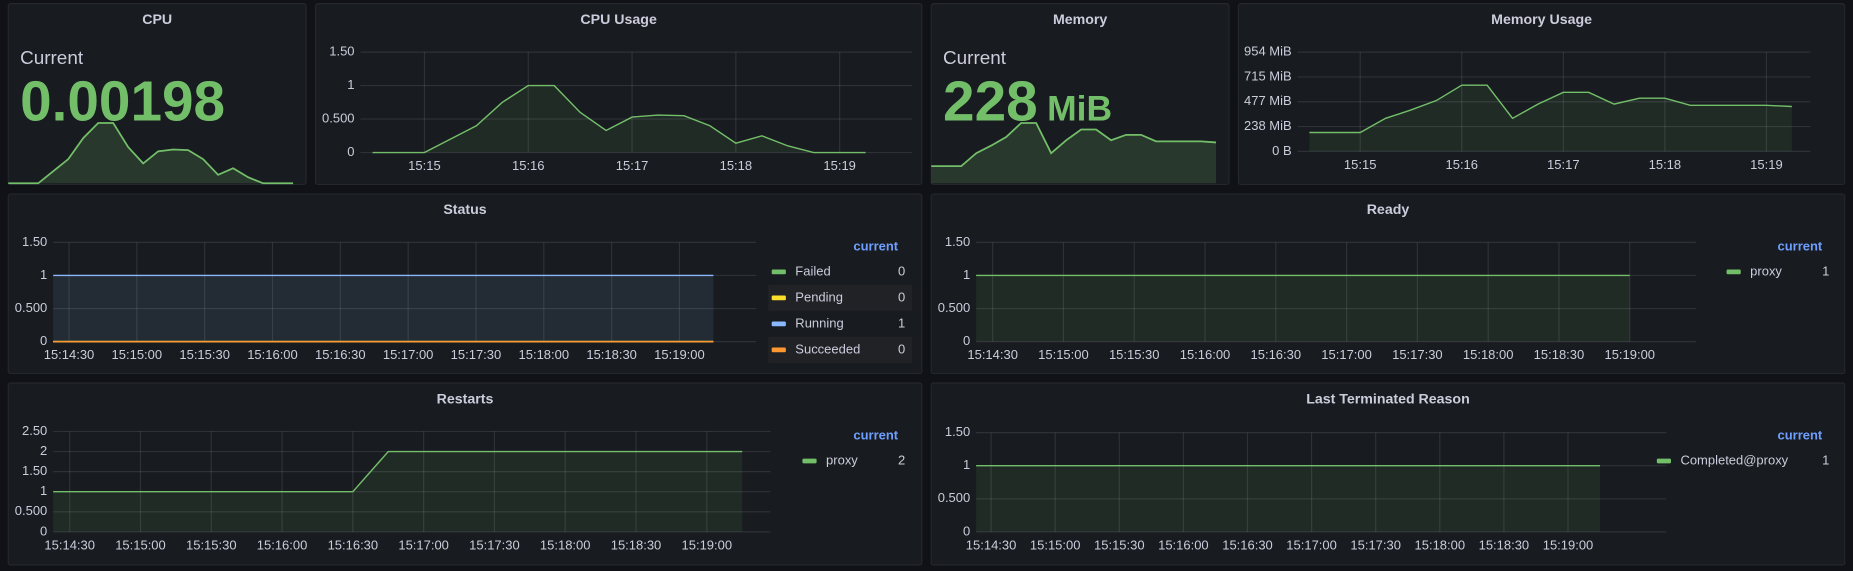 Image resolution: width=1853 pixels, height=571 pixels. Describe the element at coordinates (1079, 109) in the screenshot. I see `stat-unit: MiB` at that location.